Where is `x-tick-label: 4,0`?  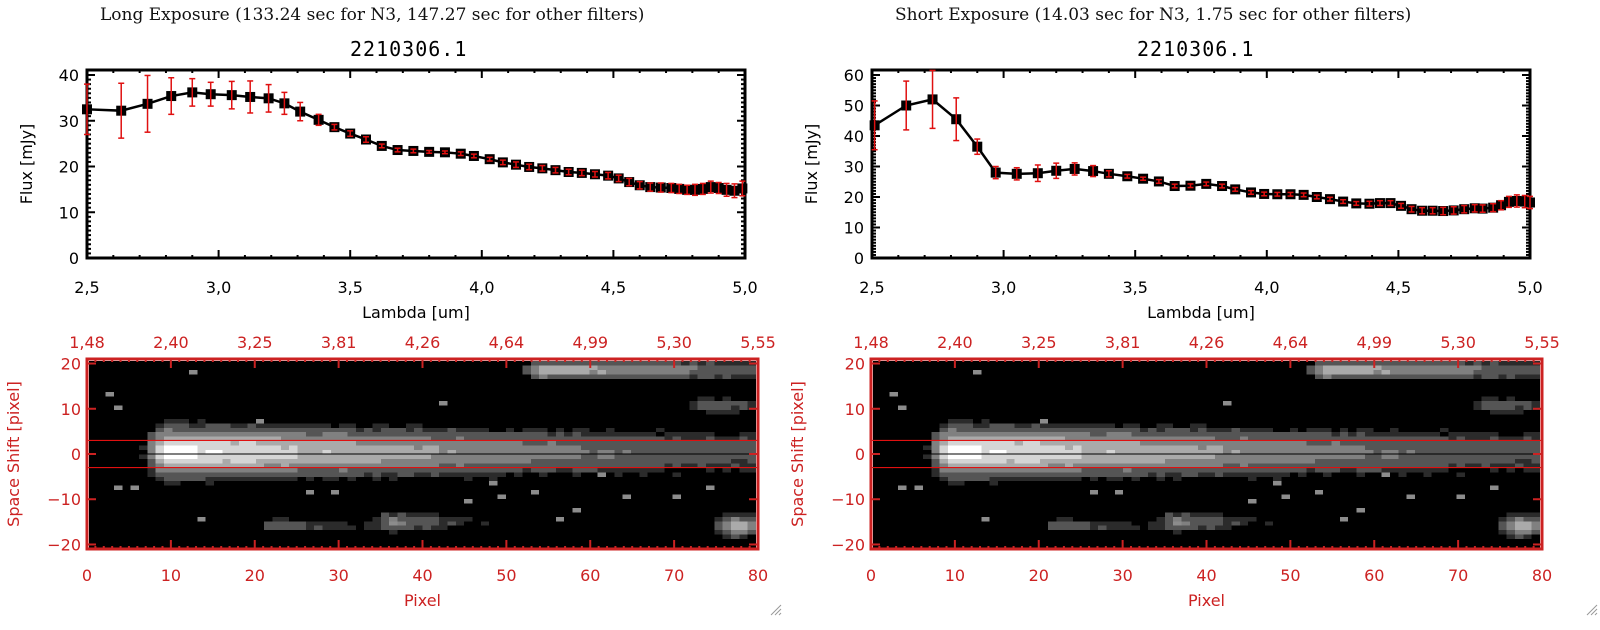
x-tick-label: 4,0 is located at coordinates (1266, 287).